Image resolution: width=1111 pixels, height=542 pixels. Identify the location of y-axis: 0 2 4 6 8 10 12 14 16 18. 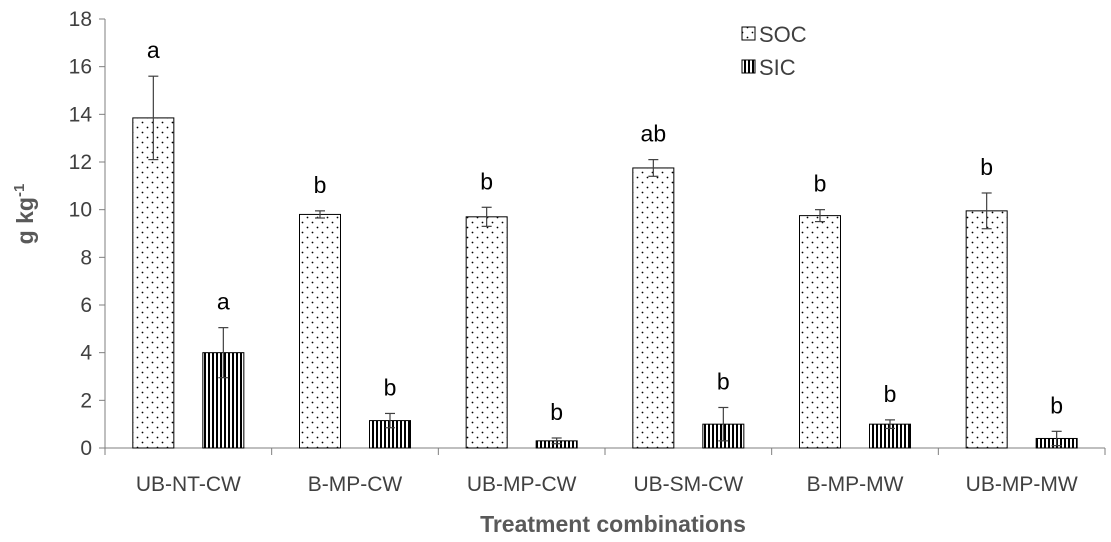
(87, 234).